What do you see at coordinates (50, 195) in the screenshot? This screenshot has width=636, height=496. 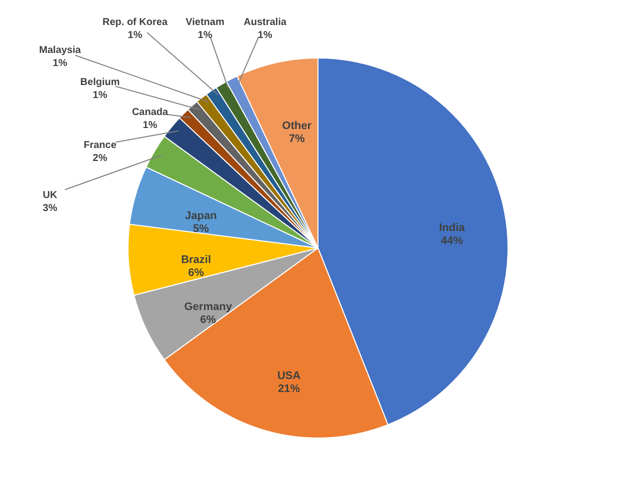 I see `slice-label: UK` at bounding box center [50, 195].